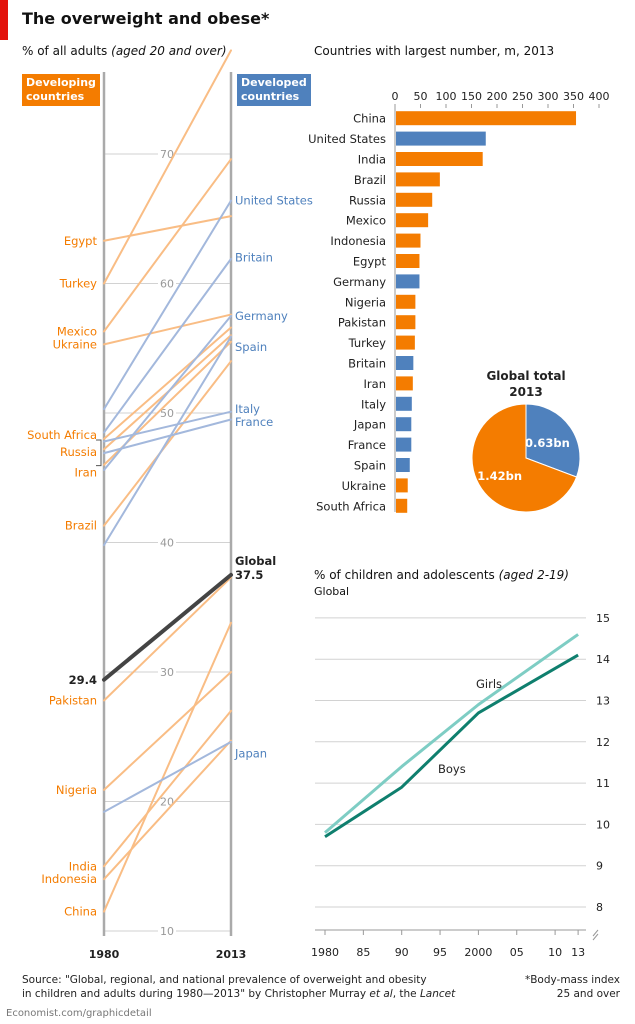  What do you see at coordinates (86, 473) in the screenshot?
I see `adults-left-label-iran: Iran` at bounding box center [86, 473].